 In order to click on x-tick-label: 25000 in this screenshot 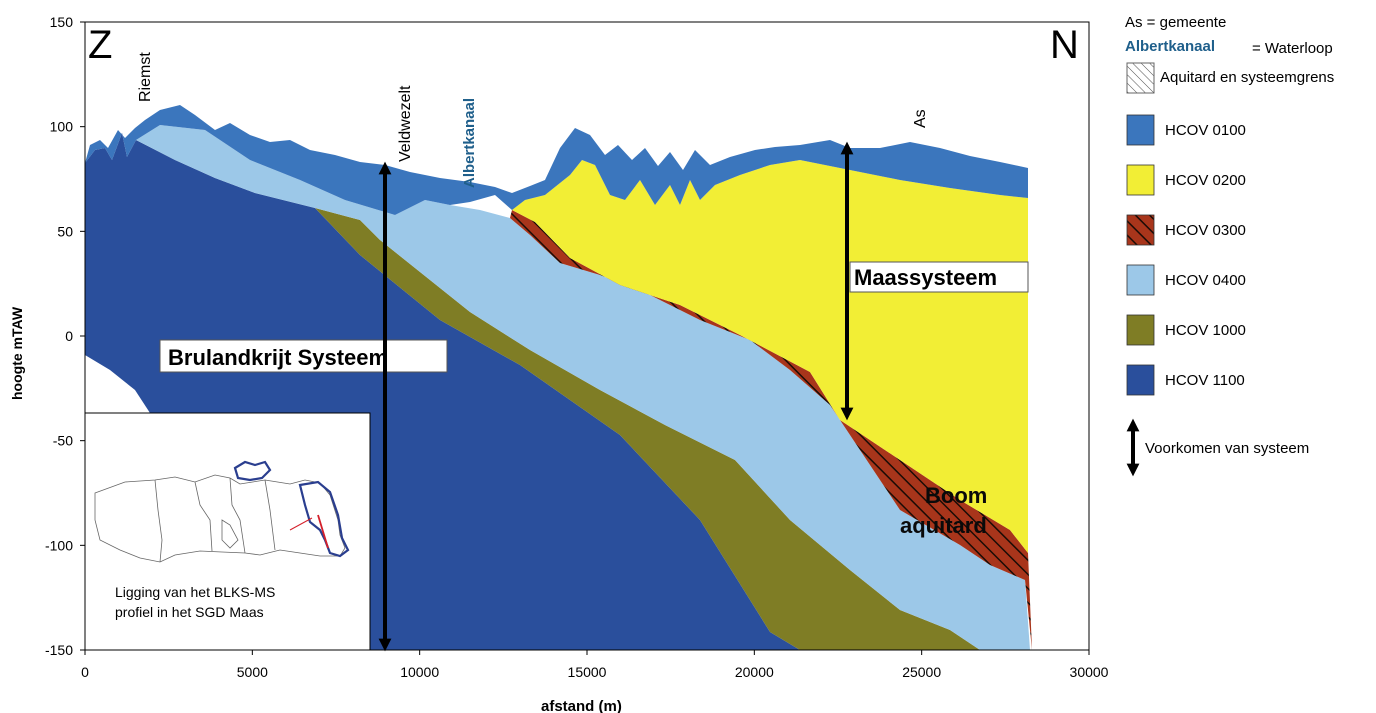, I will do `click(921, 672)`.